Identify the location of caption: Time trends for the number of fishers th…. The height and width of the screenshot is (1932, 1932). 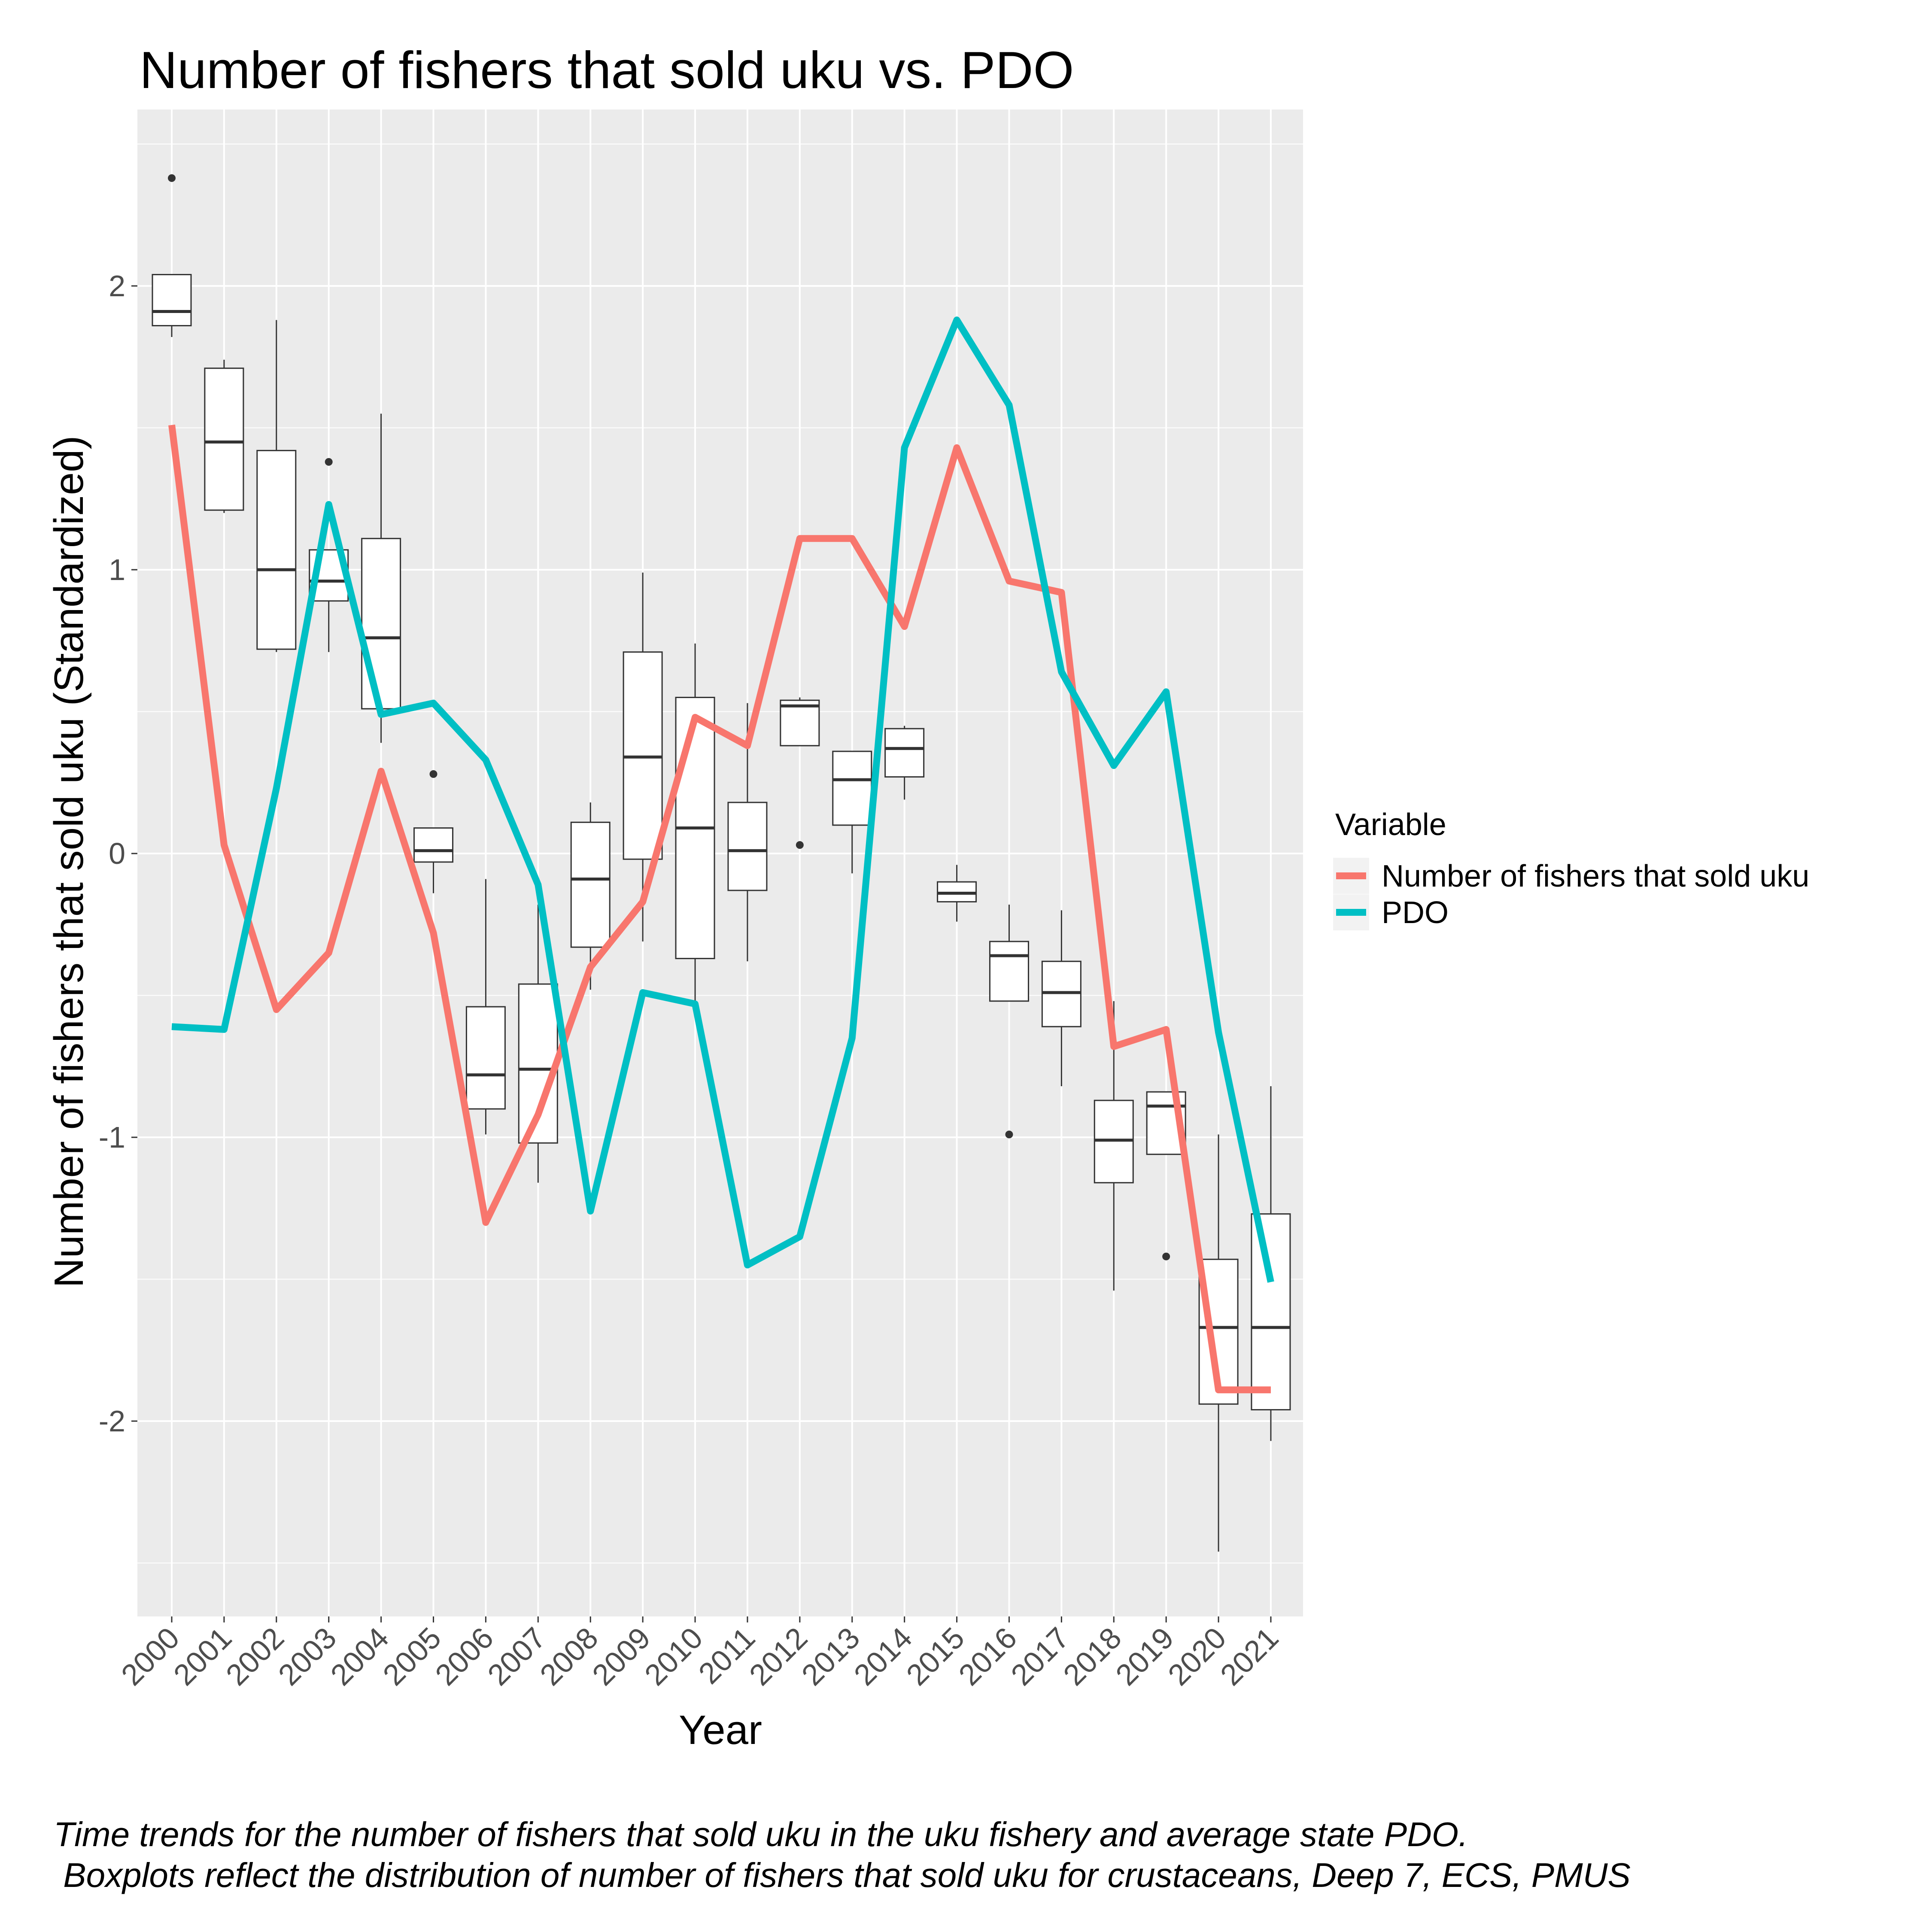
(843, 1855).